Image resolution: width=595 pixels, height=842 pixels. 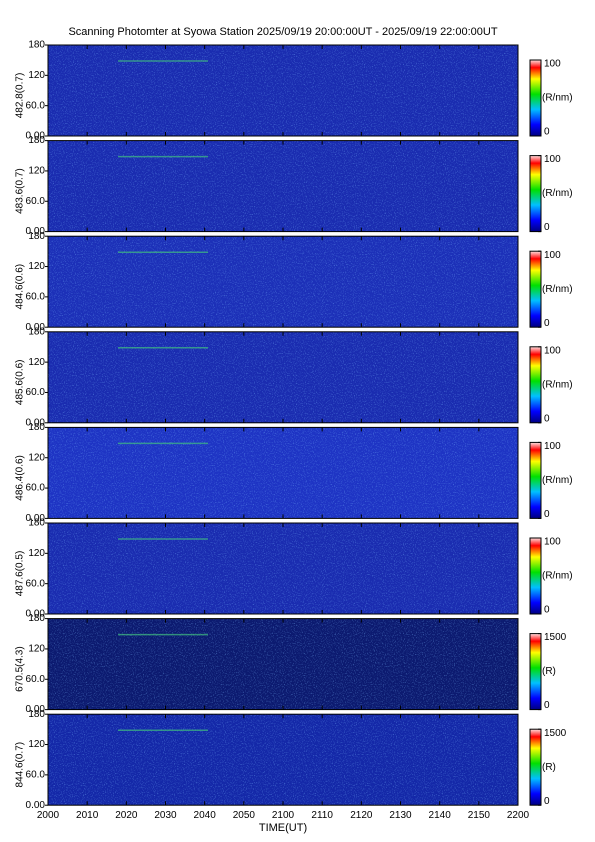 What do you see at coordinates (126, 815) in the screenshot?
I see `x-tick-label: 2020` at bounding box center [126, 815].